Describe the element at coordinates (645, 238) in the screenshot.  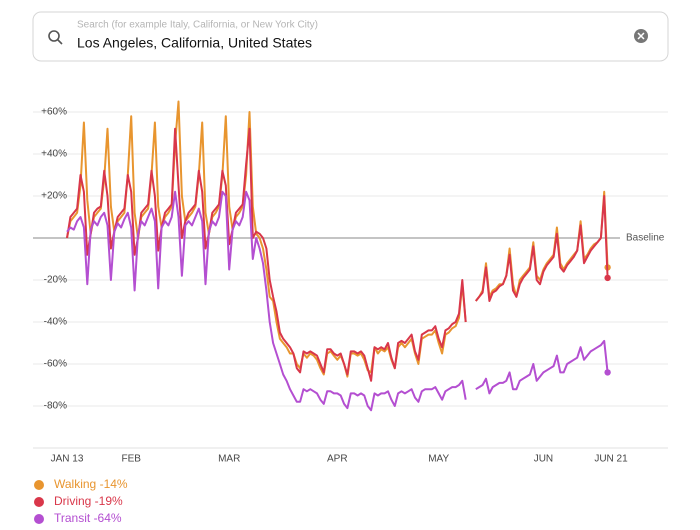
I see `baseline-label: Baseline` at that location.